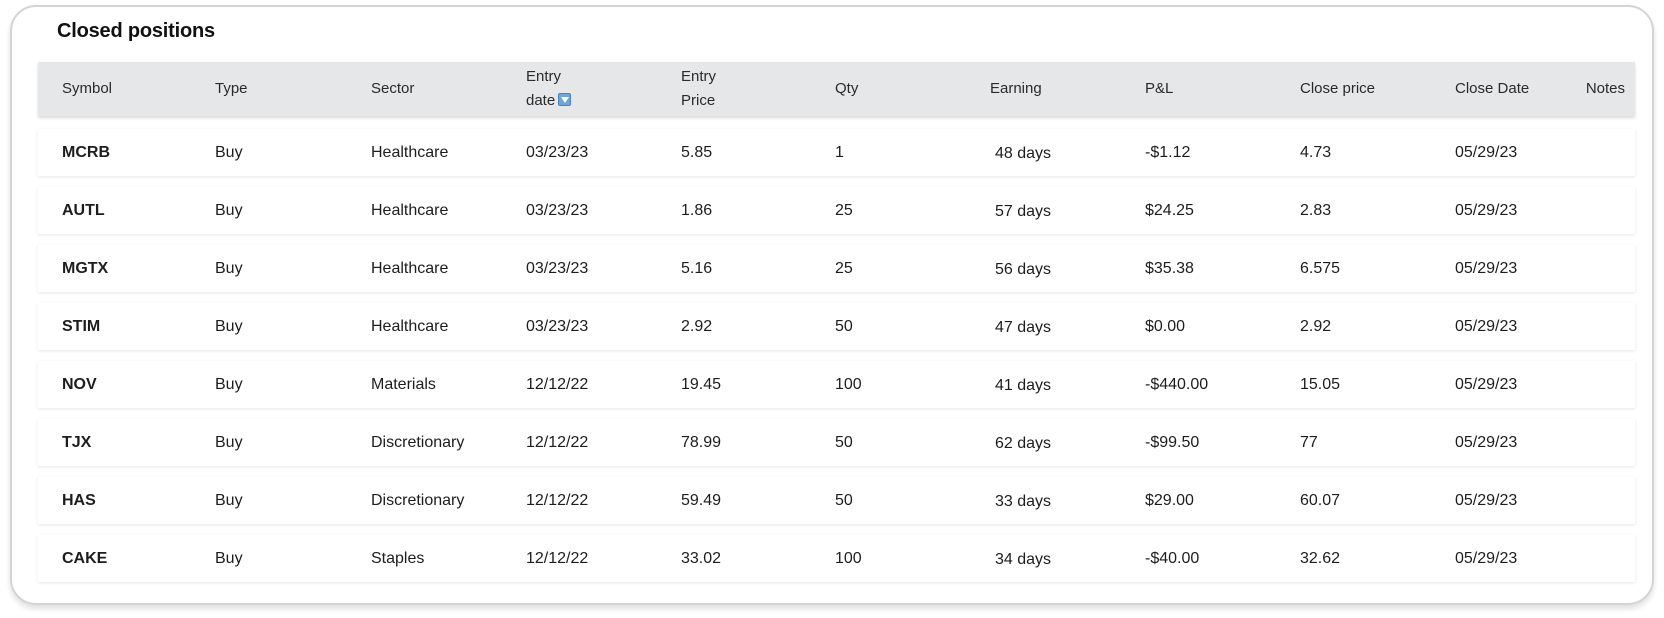 This screenshot has width=1664, height=618. What do you see at coordinates (1023, 153) in the screenshot?
I see `cell-earning: 48 days` at bounding box center [1023, 153].